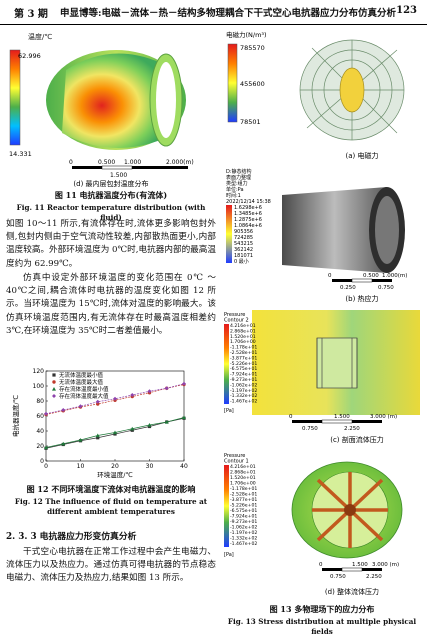 This screenshot has height=637, width=427. I want to click on x-tick-label: 30, so click(150, 466).